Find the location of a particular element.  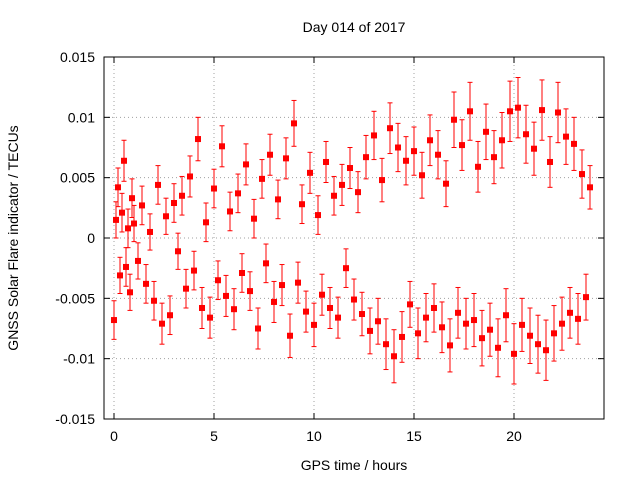

y-tick-label: 0.01 is located at coordinates (81, 117).